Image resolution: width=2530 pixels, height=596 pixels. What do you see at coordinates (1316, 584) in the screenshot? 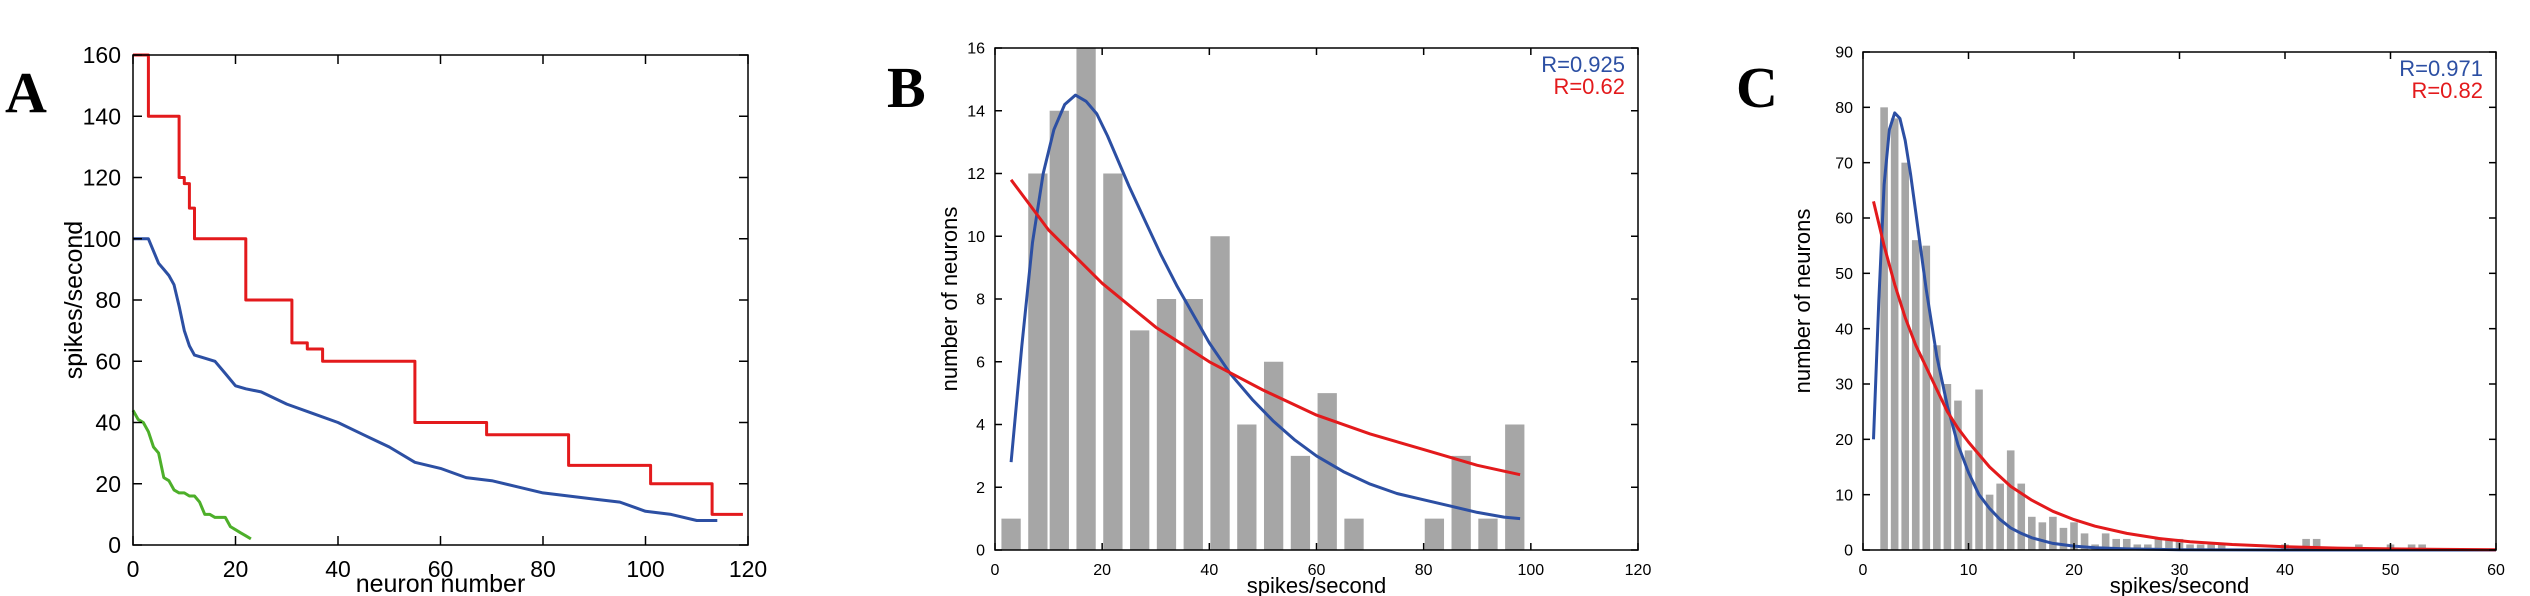
I see `x-axis-label: spikes/second` at bounding box center [1316, 584].